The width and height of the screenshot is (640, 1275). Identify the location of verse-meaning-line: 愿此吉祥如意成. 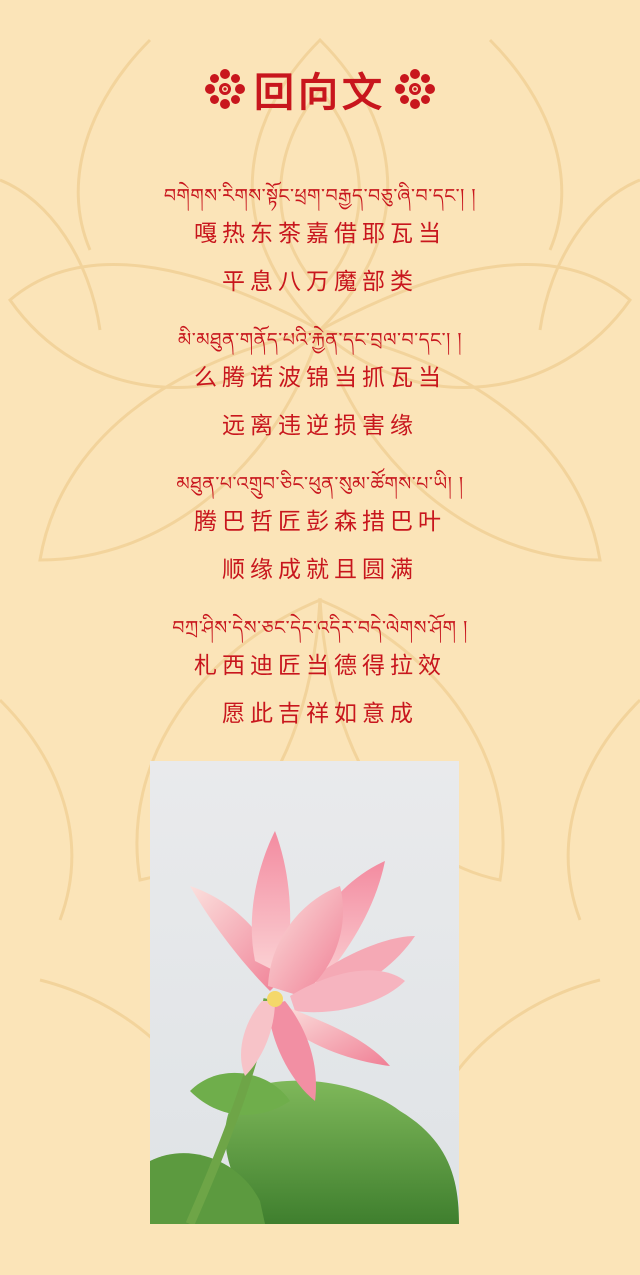
(320, 714).